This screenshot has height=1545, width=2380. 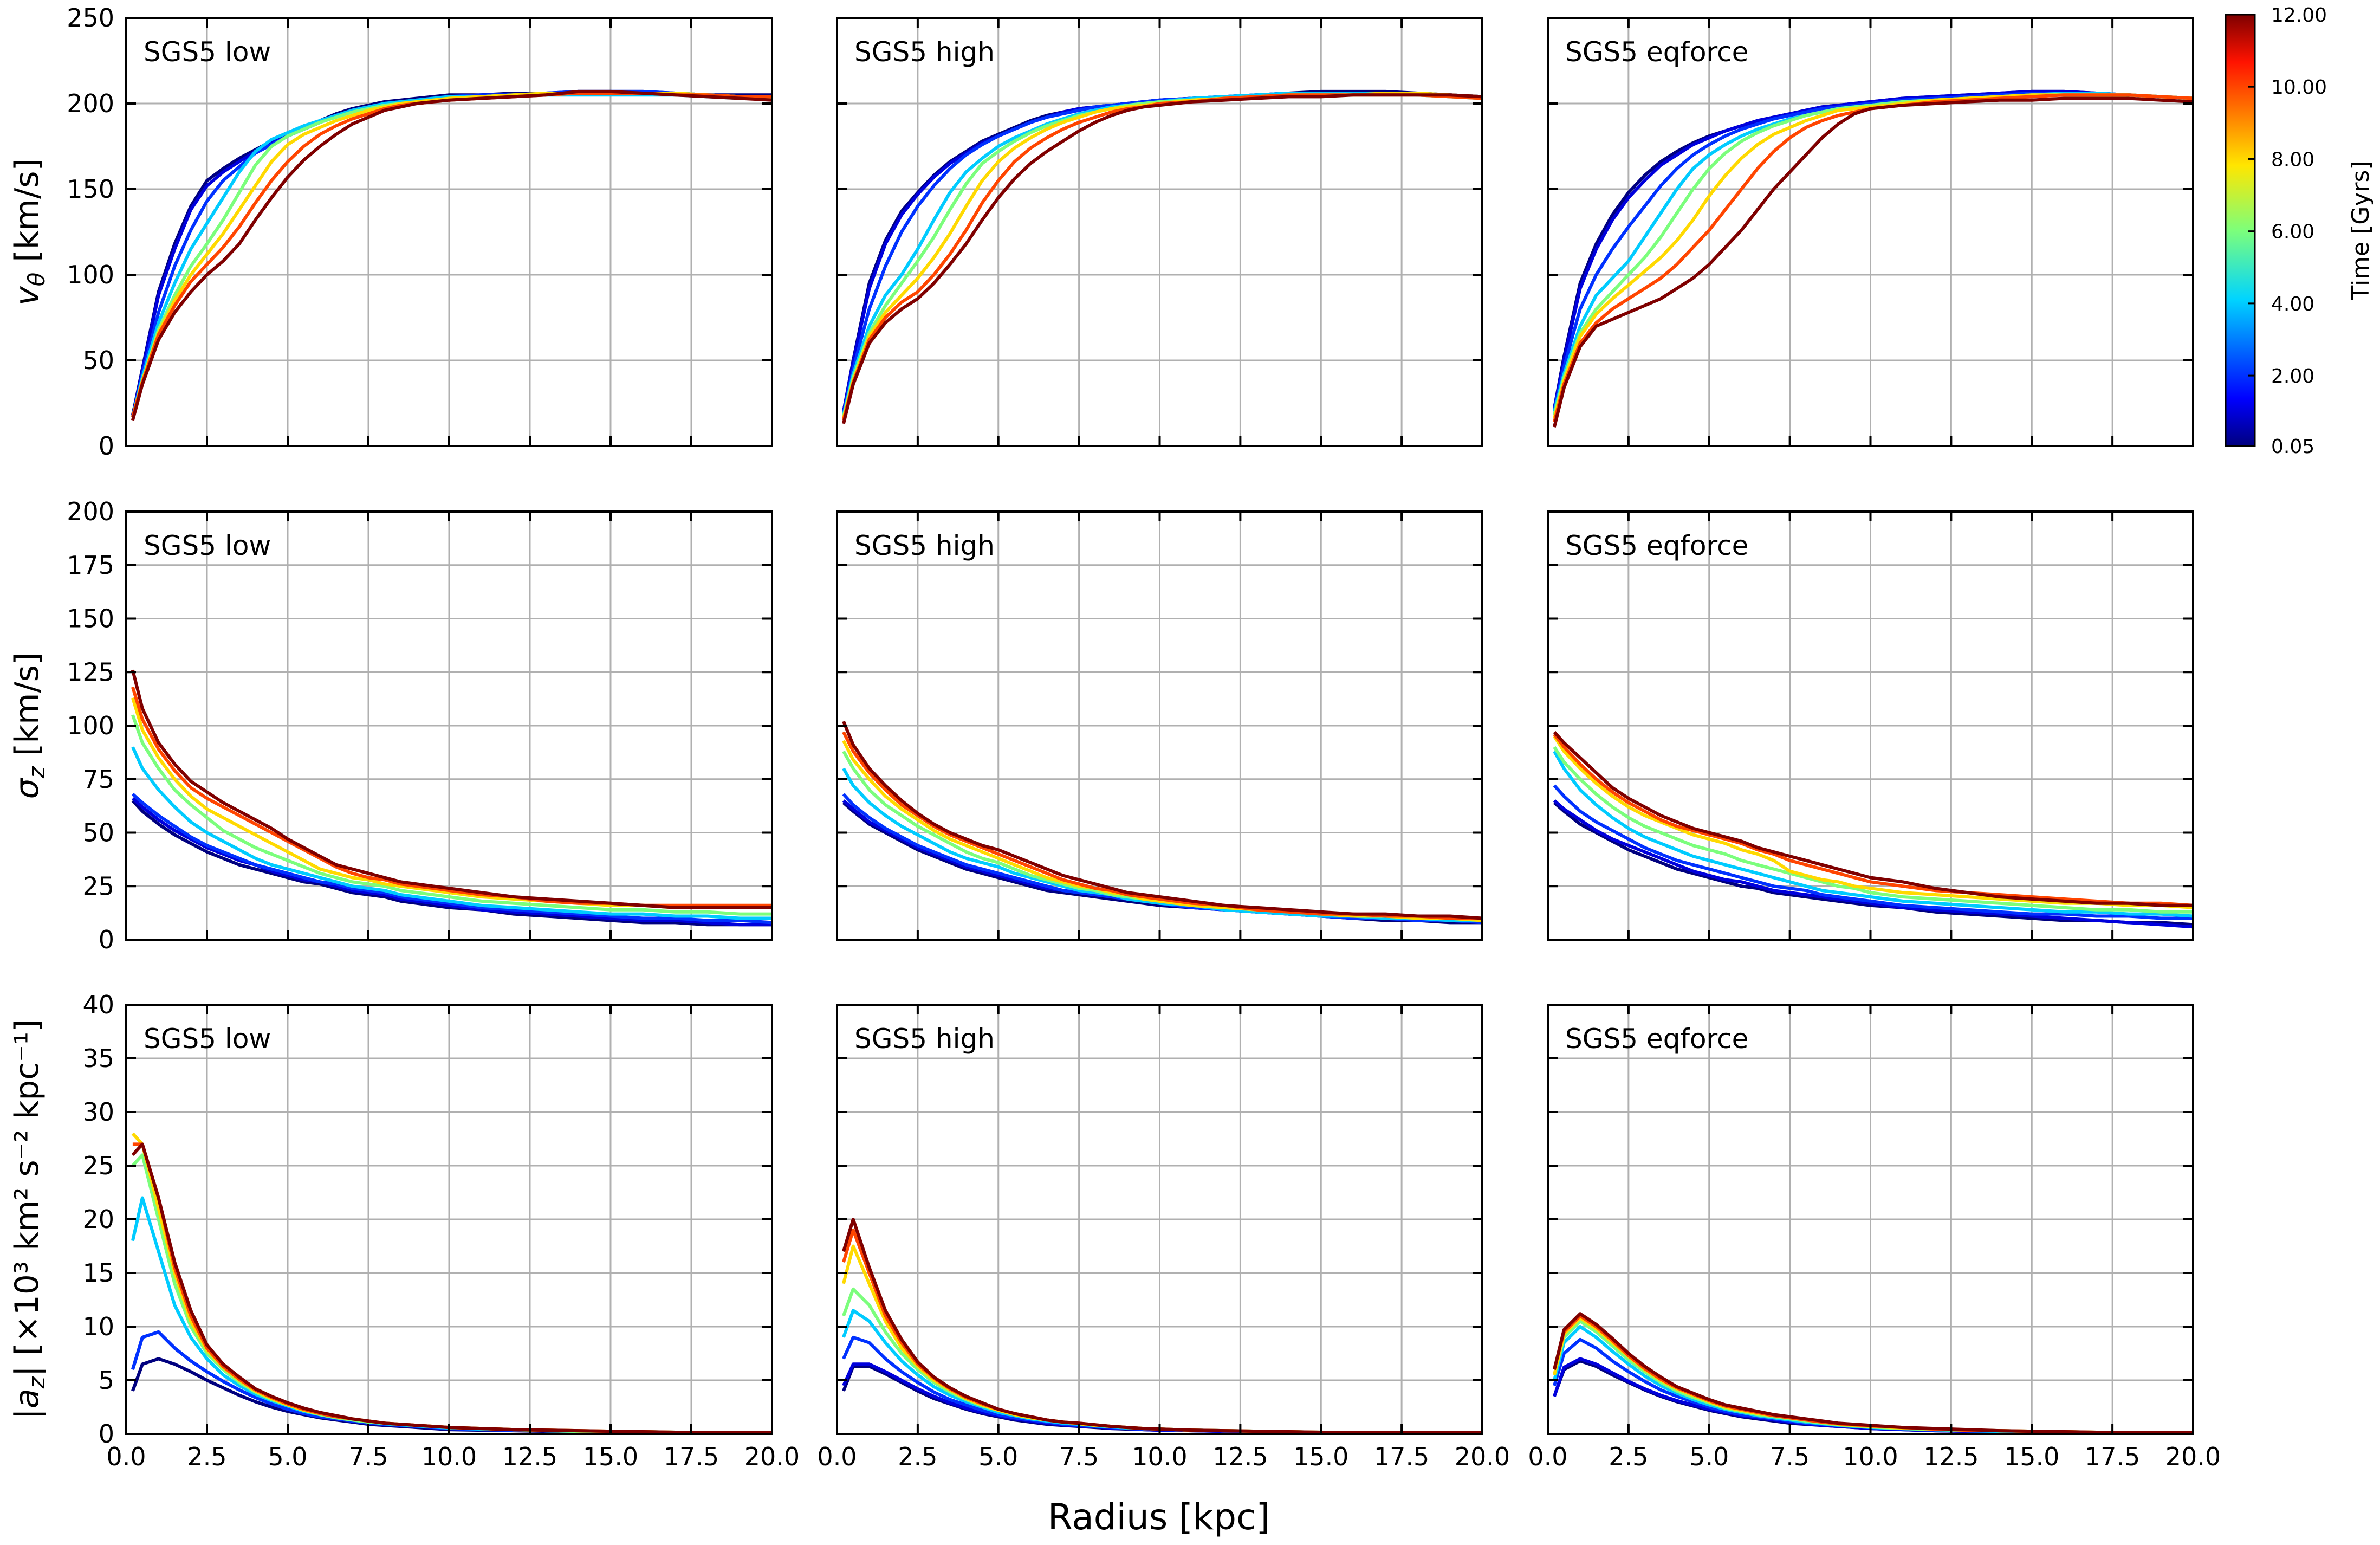 What do you see at coordinates (90, 103) in the screenshot?
I see `y-tick-label: 200` at bounding box center [90, 103].